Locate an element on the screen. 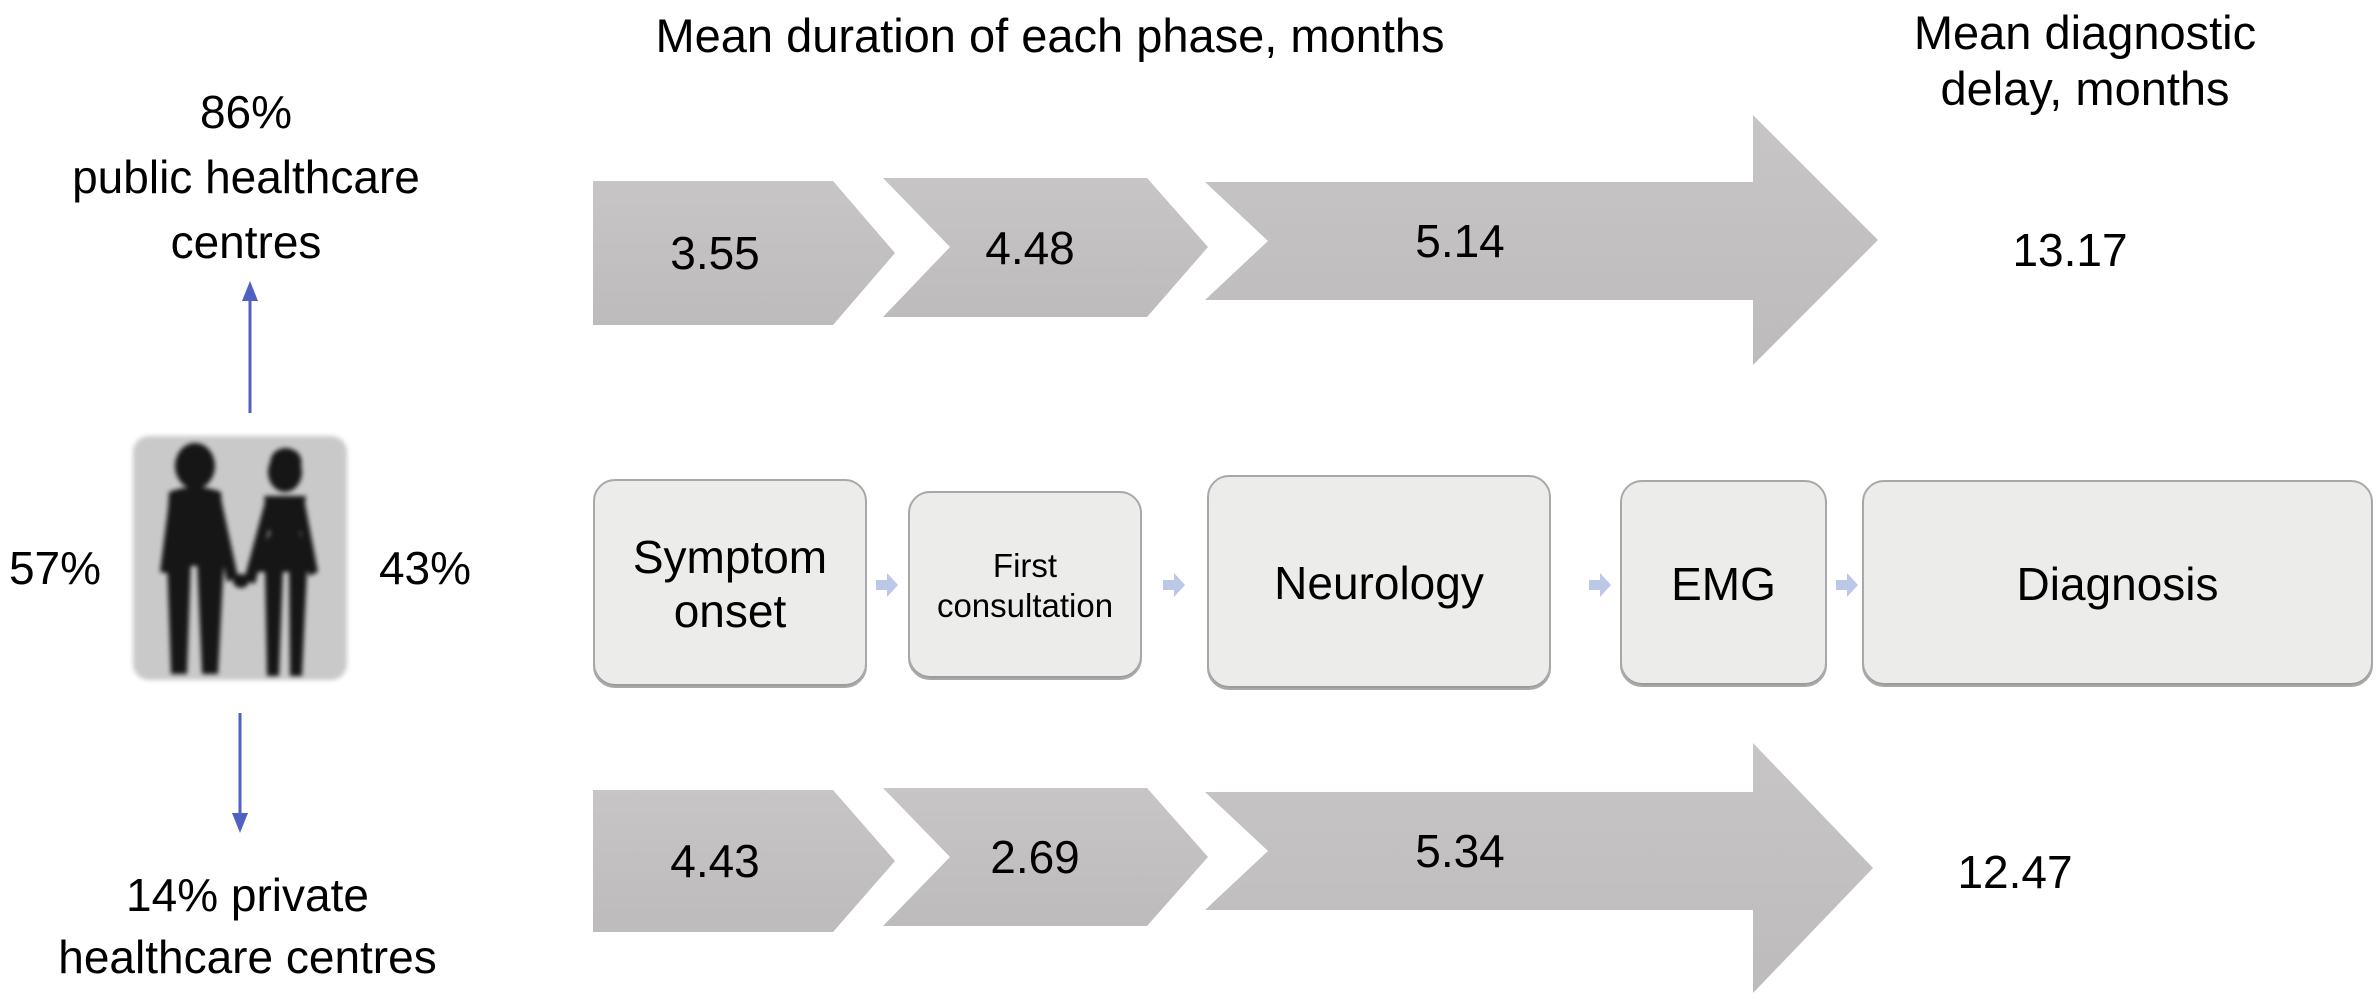 Image resolution: width=2379 pixels, height=1003 pixels. arrow-up-to-public-icon is located at coordinates (250, 347).